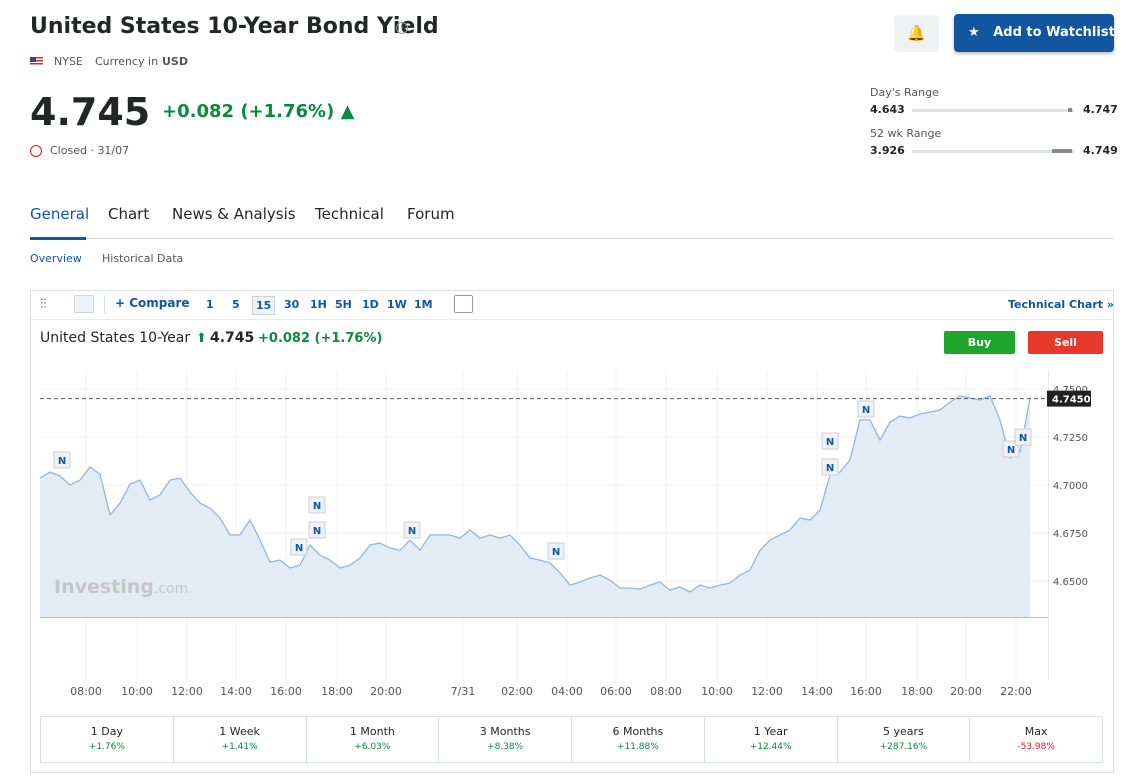 This screenshot has height=783, width=1147. Describe the element at coordinates (1065, 342) in the screenshot. I see `sell-button: Sell` at that location.